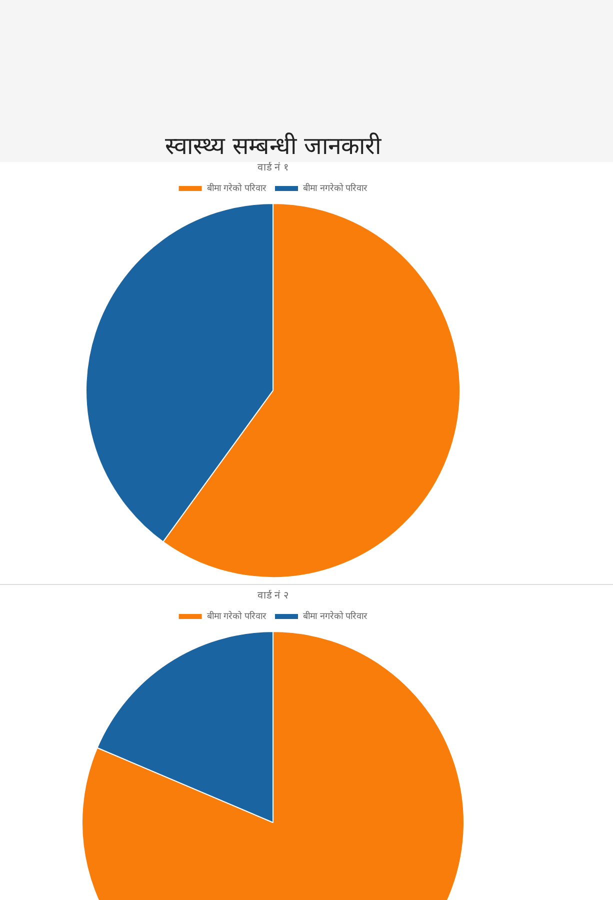 This screenshot has height=900, width=613. I want to click on chart-subtitle: वार्ड नं १, so click(273, 168).